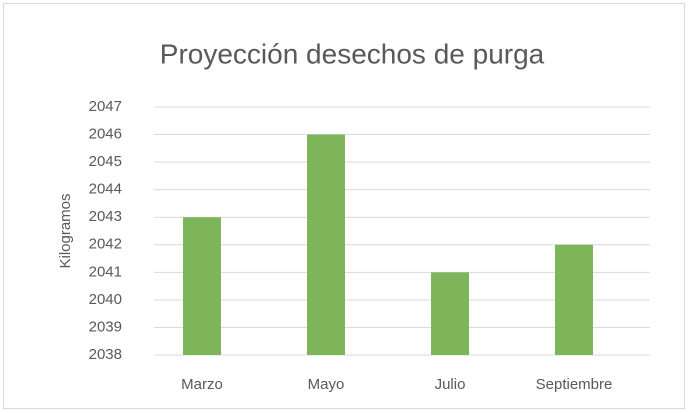 The image size is (689, 413). I want to click on y-axis-label: Kilogramos, so click(65, 230).